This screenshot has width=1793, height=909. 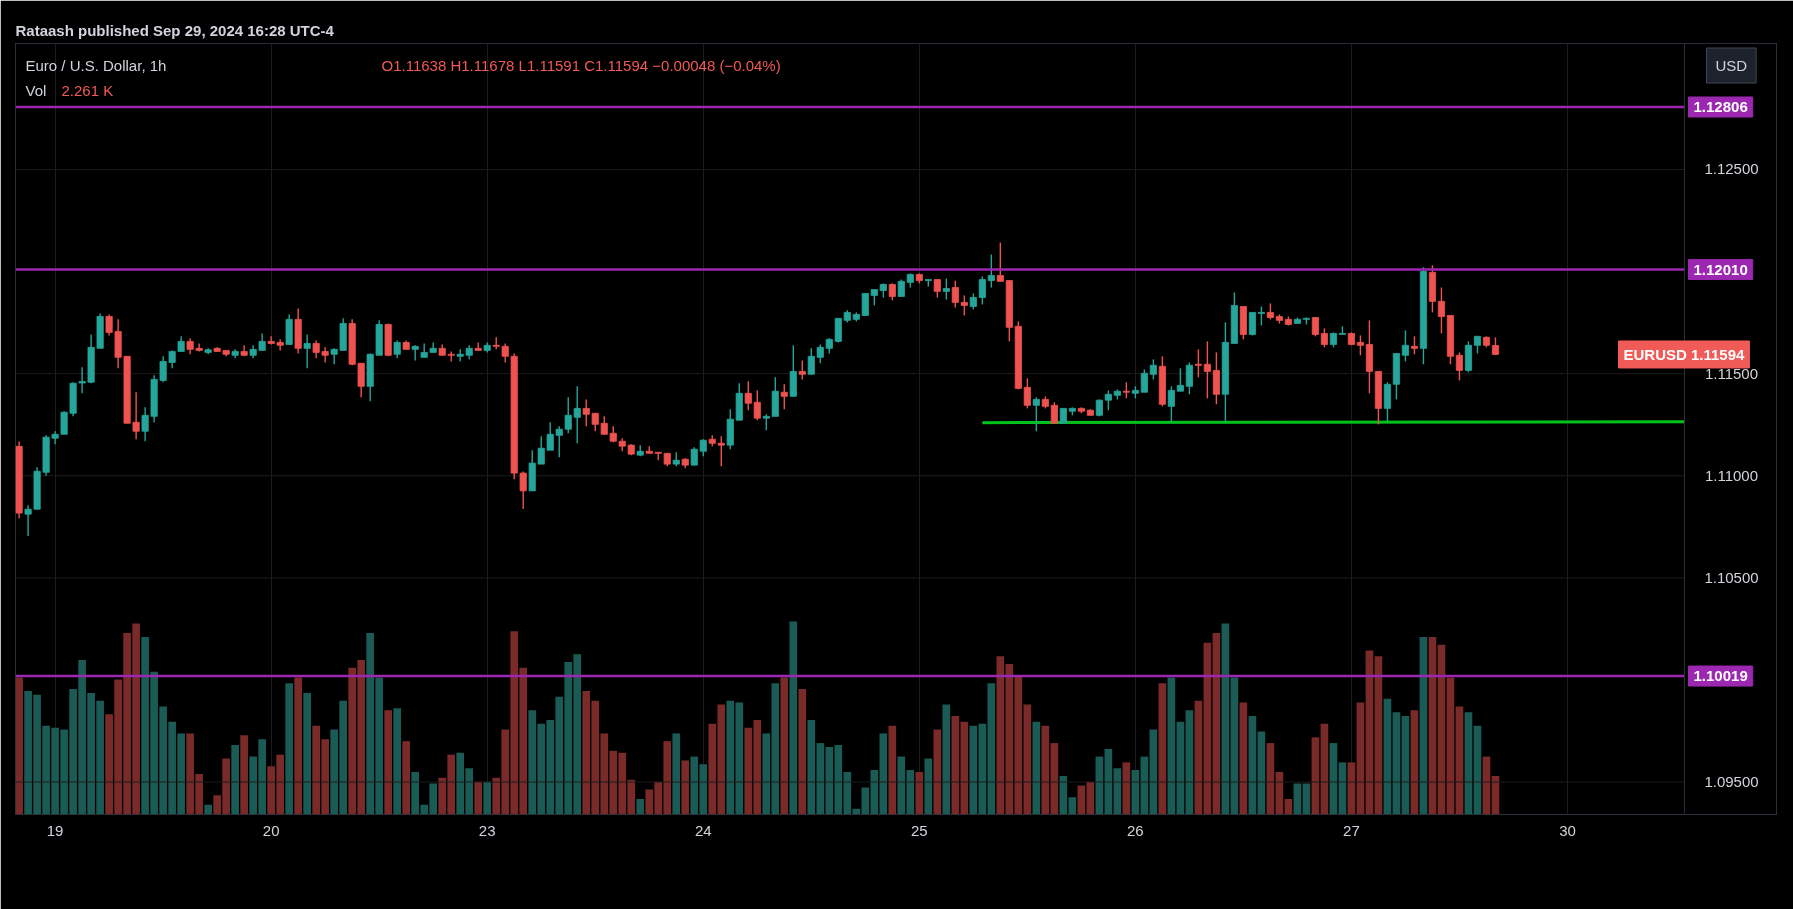 What do you see at coordinates (919, 830) in the screenshot?
I see `x-tick-label: 25` at bounding box center [919, 830].